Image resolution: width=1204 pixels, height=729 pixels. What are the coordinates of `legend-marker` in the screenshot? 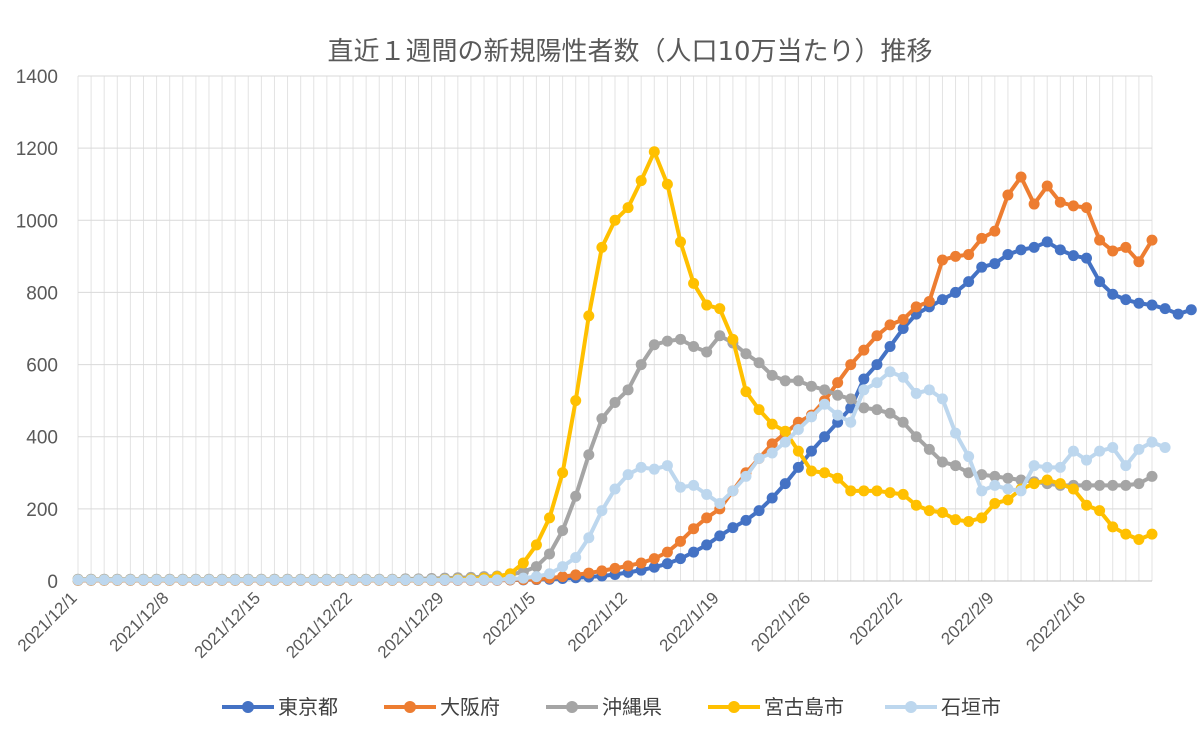 It's located at (572, 707).